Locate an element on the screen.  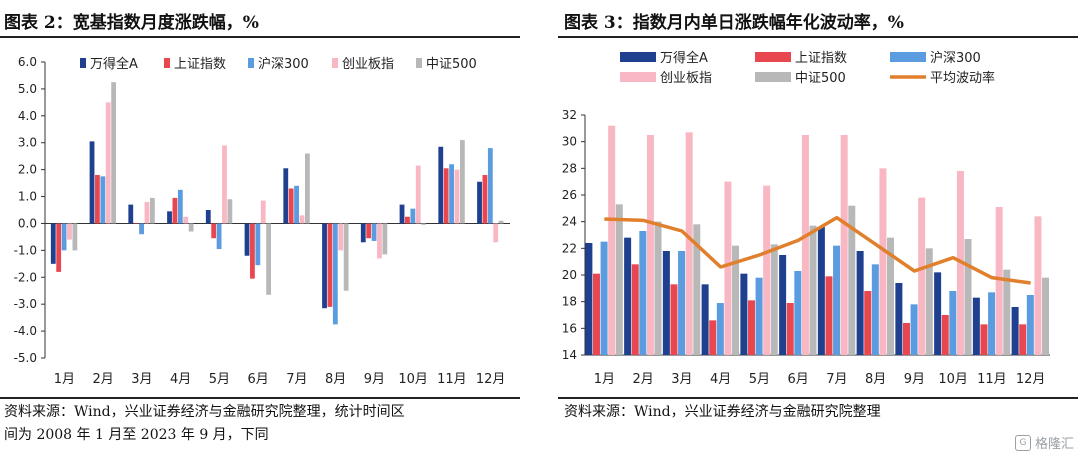
legend-label: 上证指数 is located at coordinates (821, 58).